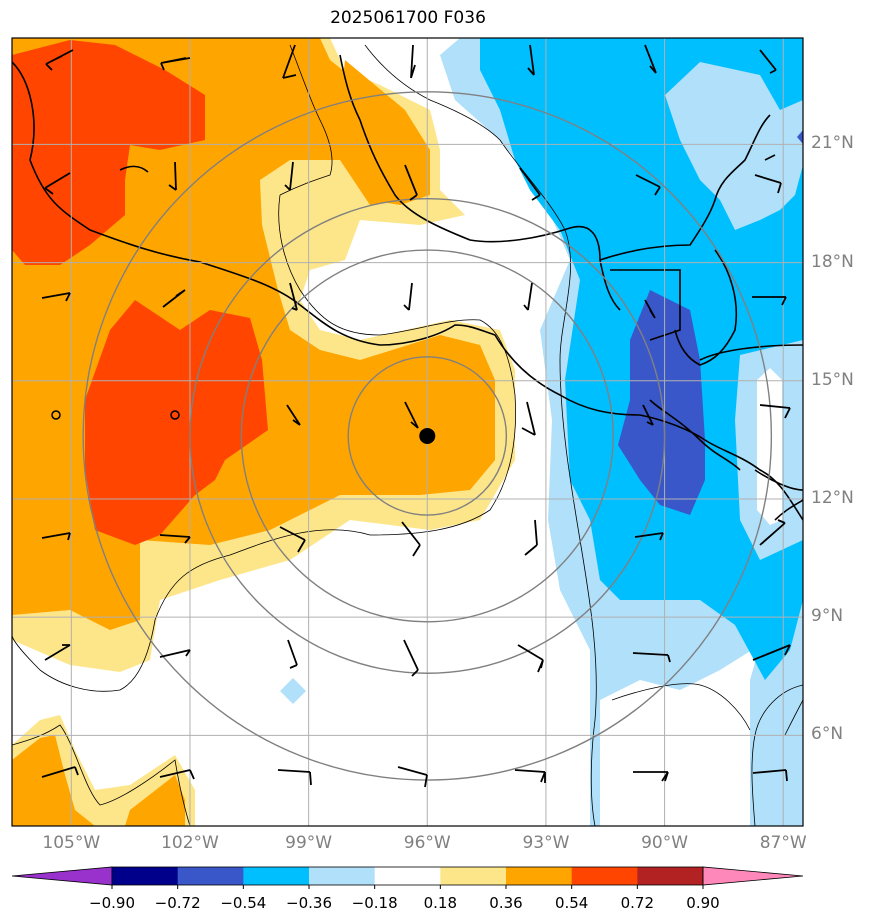 The height and width of the screenshot is (924, 873). I want to click on longitude-tick-label: 99°W, so click(309, 843).